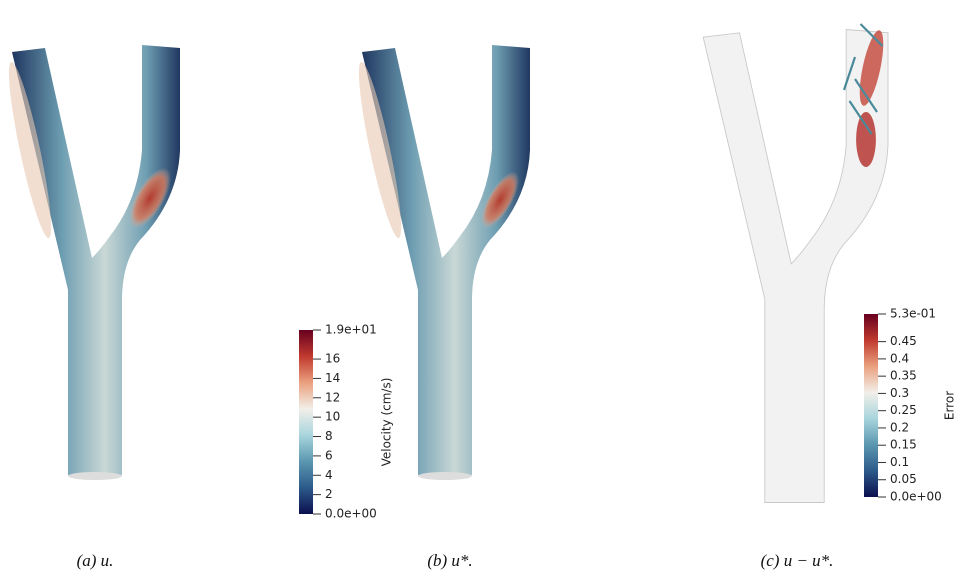 The height and width of the screenshot is (581, 961). What do you see at coordinates (351, 330) in the screenshot?
I see `tick-label: 1.9e+01` at bounding box center [351, 330].